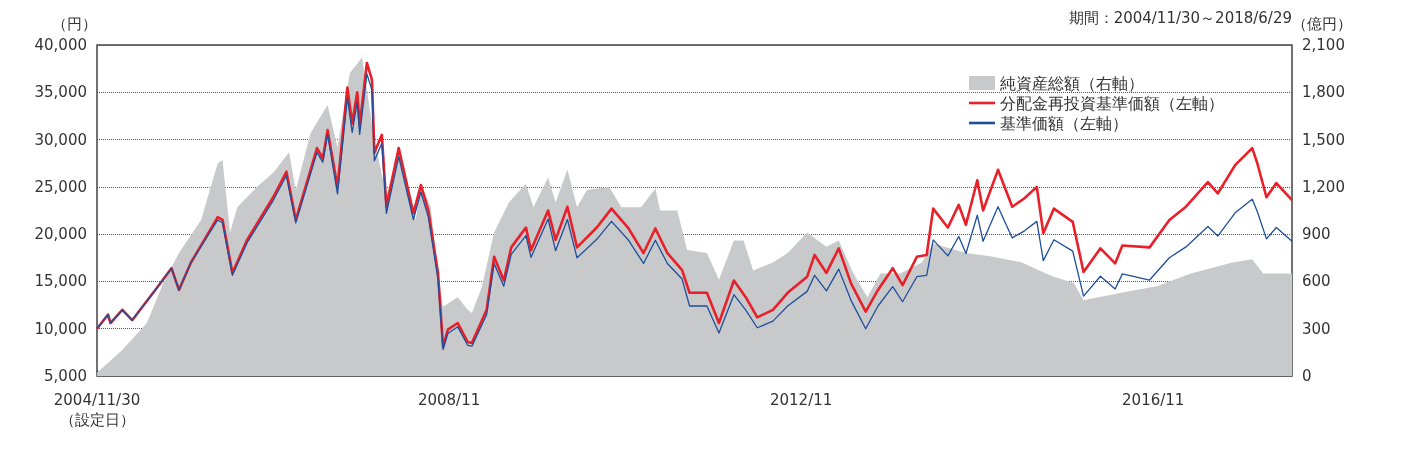 Image resolution: width=1419 pixels, height=453 pixels. Describe the element at coordinates (60, 281) in the screenshot. I see `y-tick-label: 15,000` at that location.